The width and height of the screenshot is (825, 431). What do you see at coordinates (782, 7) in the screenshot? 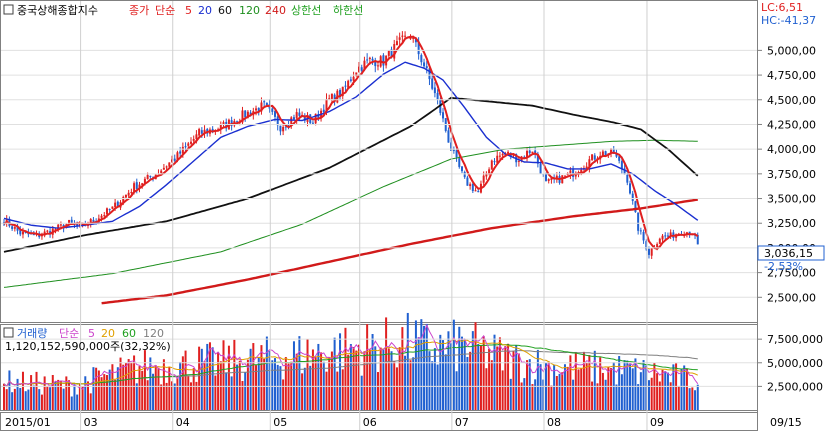
I see `lc-label: LC:6,51` at bounding box center [782, 7].